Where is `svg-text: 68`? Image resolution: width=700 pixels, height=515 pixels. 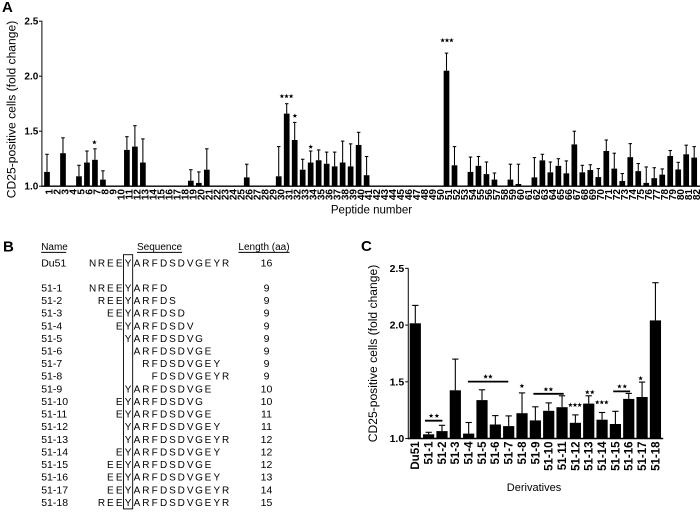 svg-text: 68 is located at coordinates (585, 195).